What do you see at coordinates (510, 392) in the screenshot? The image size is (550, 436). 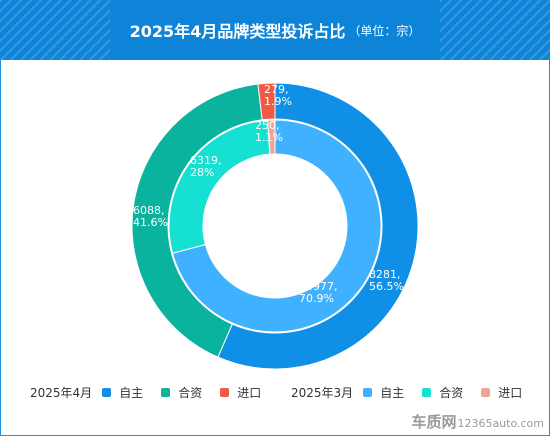 I see `legend-label-march-import: 进口` at bounding box center [510, 392].